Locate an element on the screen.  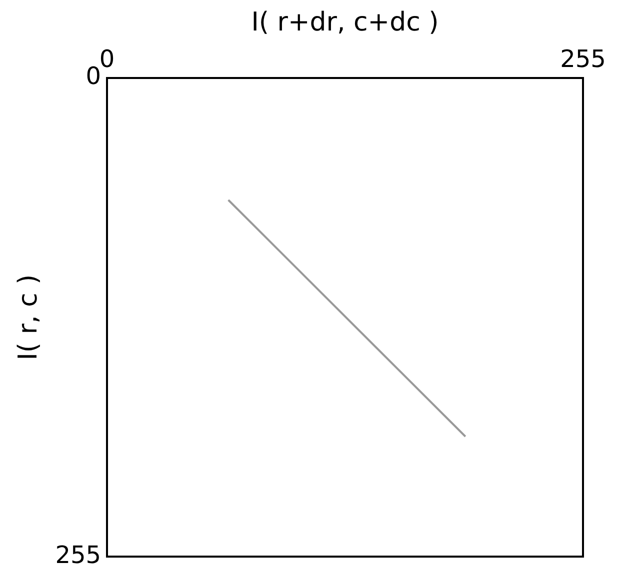
y-axis-title: I( r, c ) is located at coordinates (28, 317).